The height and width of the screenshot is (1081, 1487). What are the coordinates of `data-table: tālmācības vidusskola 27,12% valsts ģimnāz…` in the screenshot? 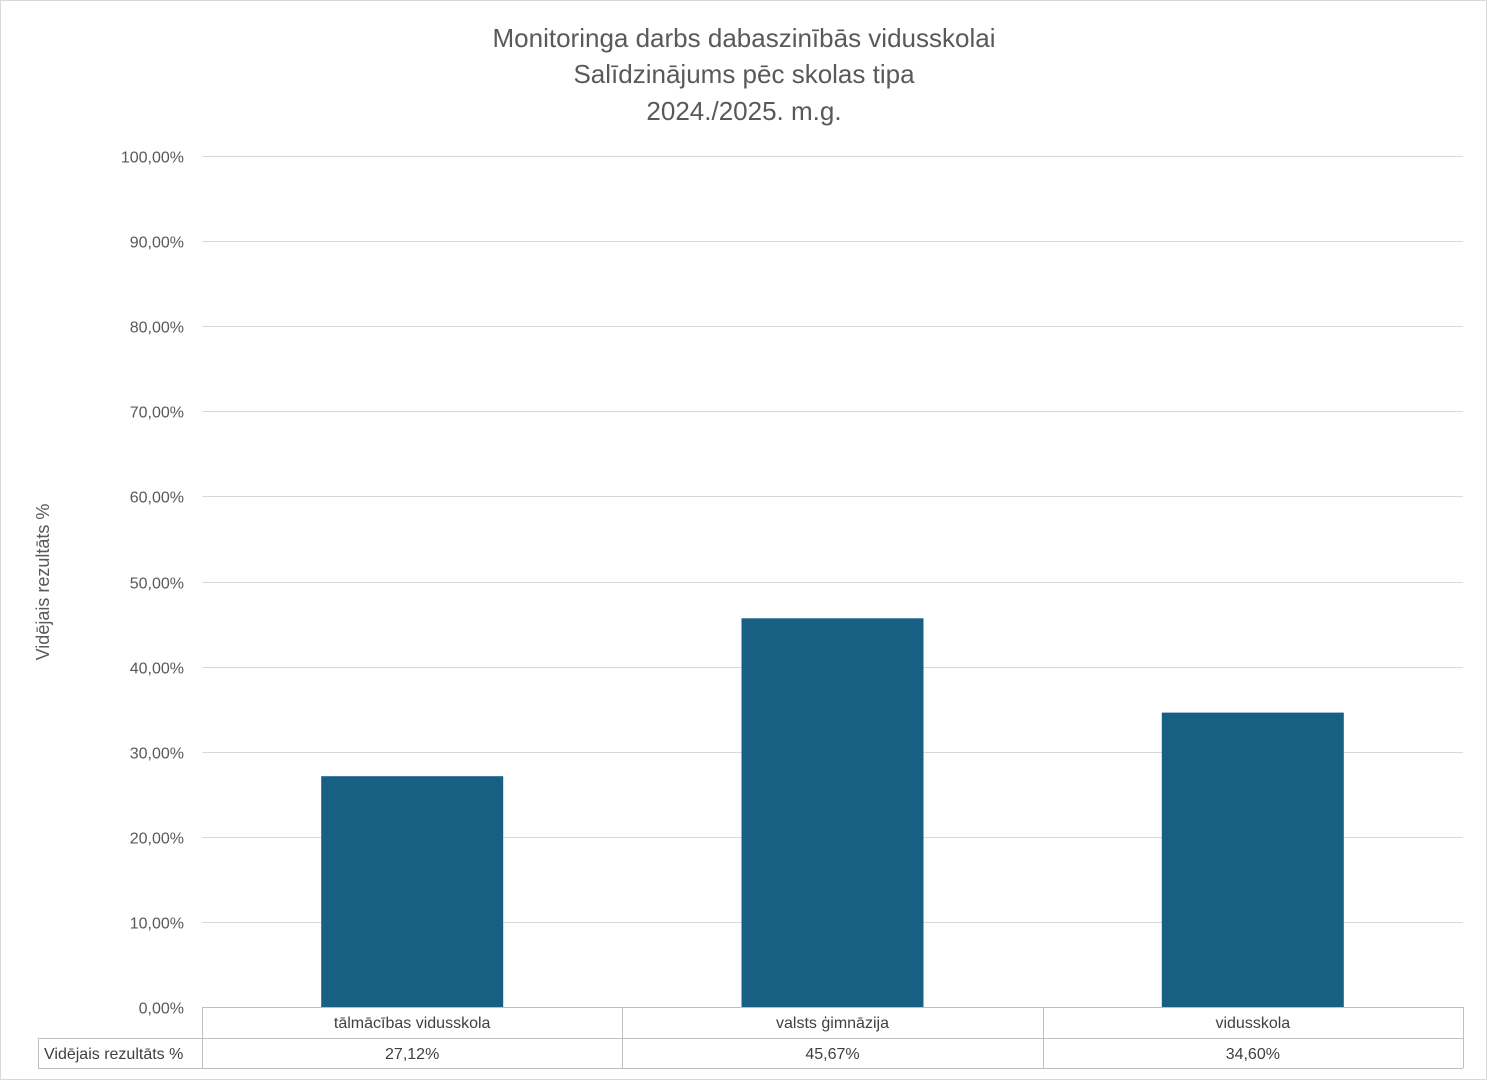 It's located at (751, 1038).